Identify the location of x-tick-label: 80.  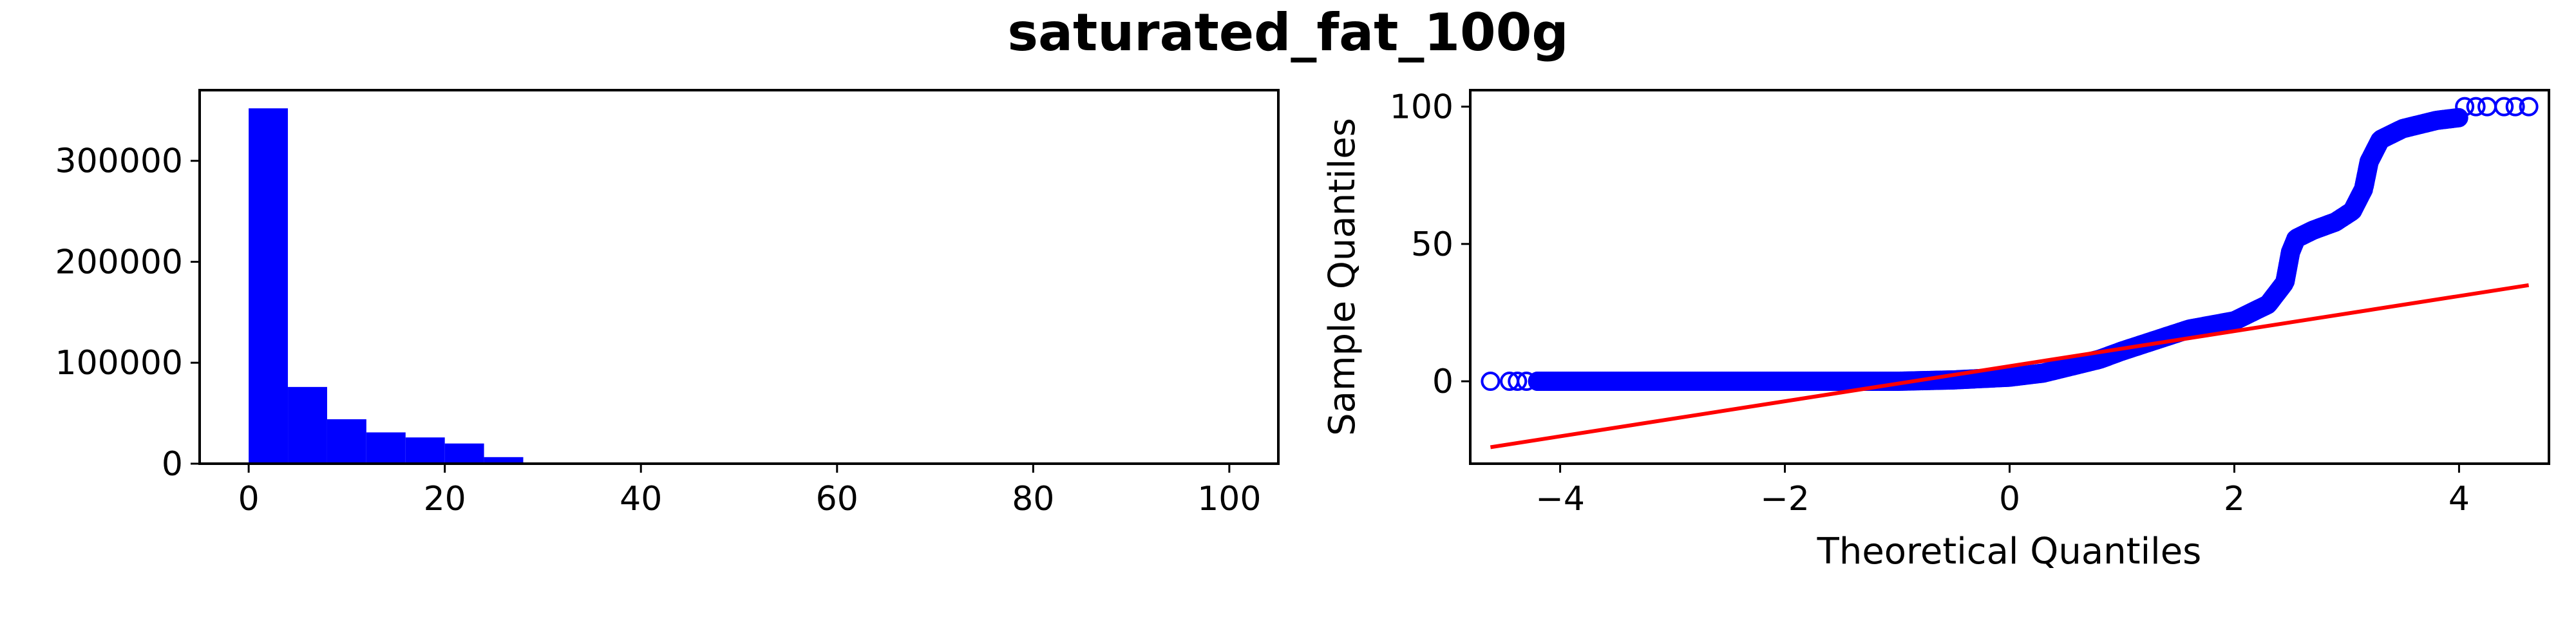
(1033, 499).